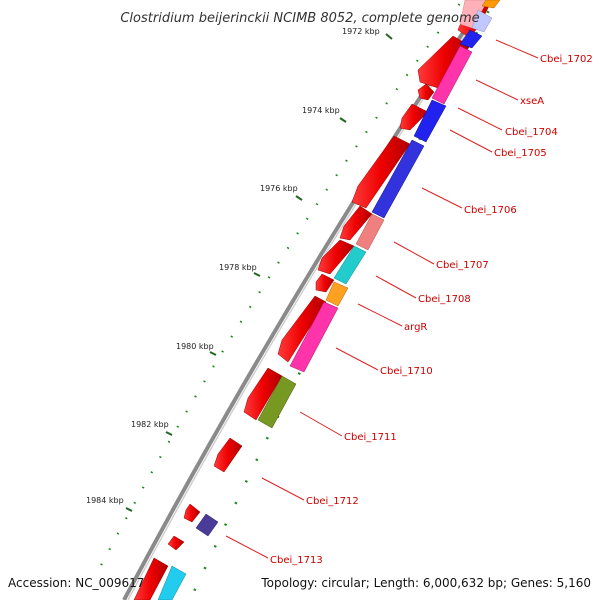 This screenshot has width=600, height=600. What do you see at coordinates (370, 437) in the screenshot?
I see `gene-label: Cbei_1711` at bounding box center [370, 437].